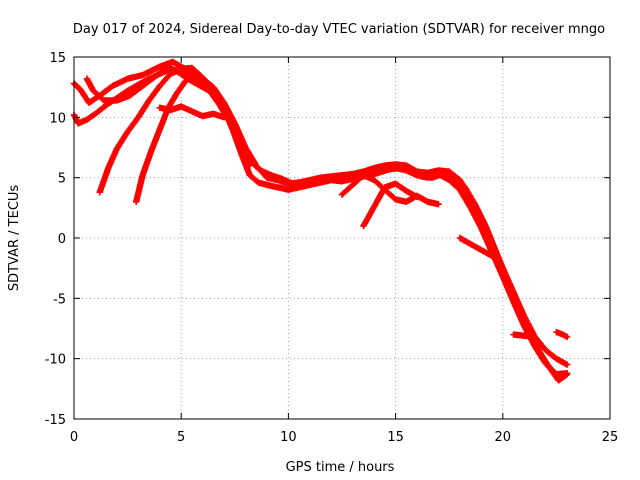 The image size is (640, 480). I want to click on y-tick-label: -5, so click(59, 299).